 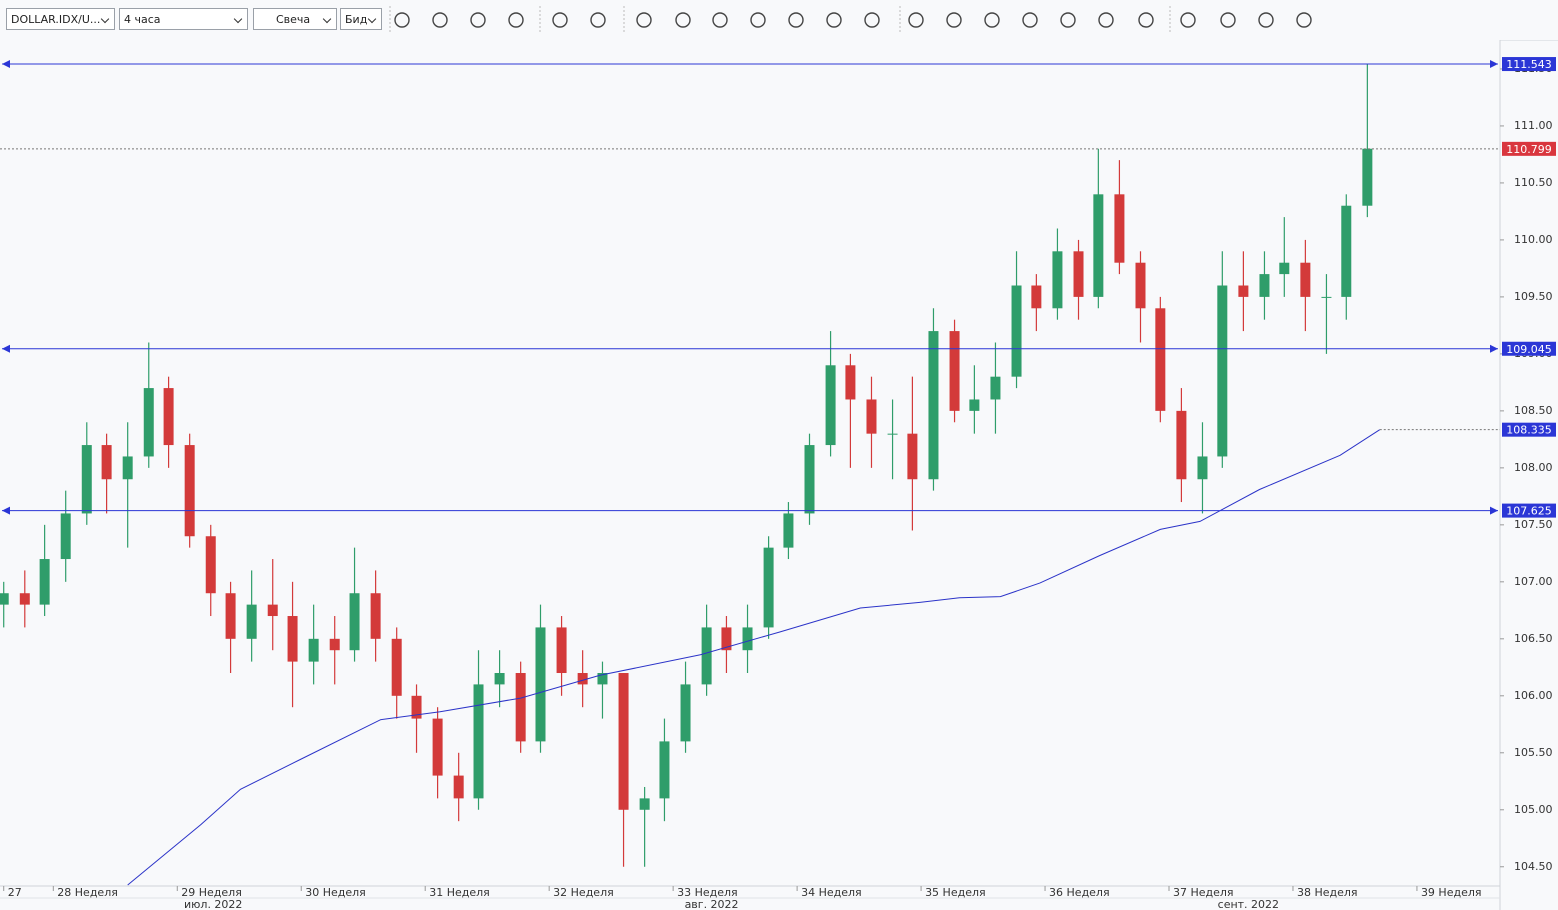 What do you see at coordinates (183, 19) in the screenshot?
I see `timeframe-select: 4 часа` at bounding box center [183, 19].